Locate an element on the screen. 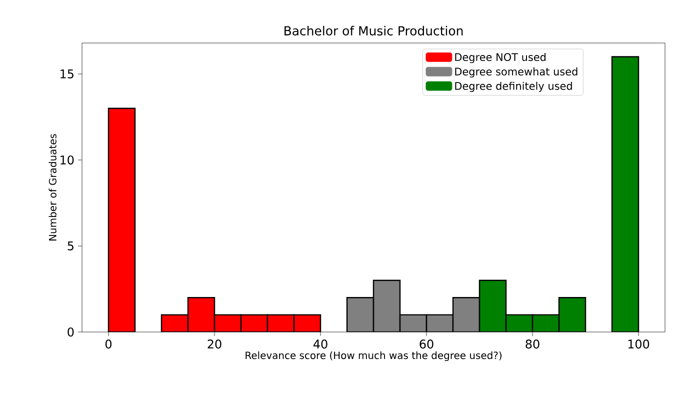 The height and width of the screenshot is (408, 678). x-axis-title: Relevance score (How much was the degree used?) is located at coordinates (374, 356).